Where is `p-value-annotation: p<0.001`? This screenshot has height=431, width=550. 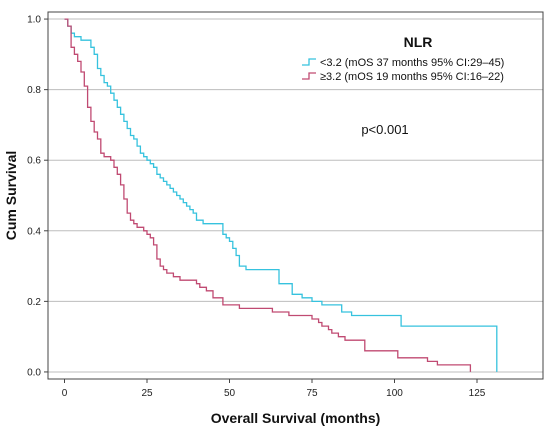
p-value-annotation: p<0.001 is located at coordinates (384, 129).